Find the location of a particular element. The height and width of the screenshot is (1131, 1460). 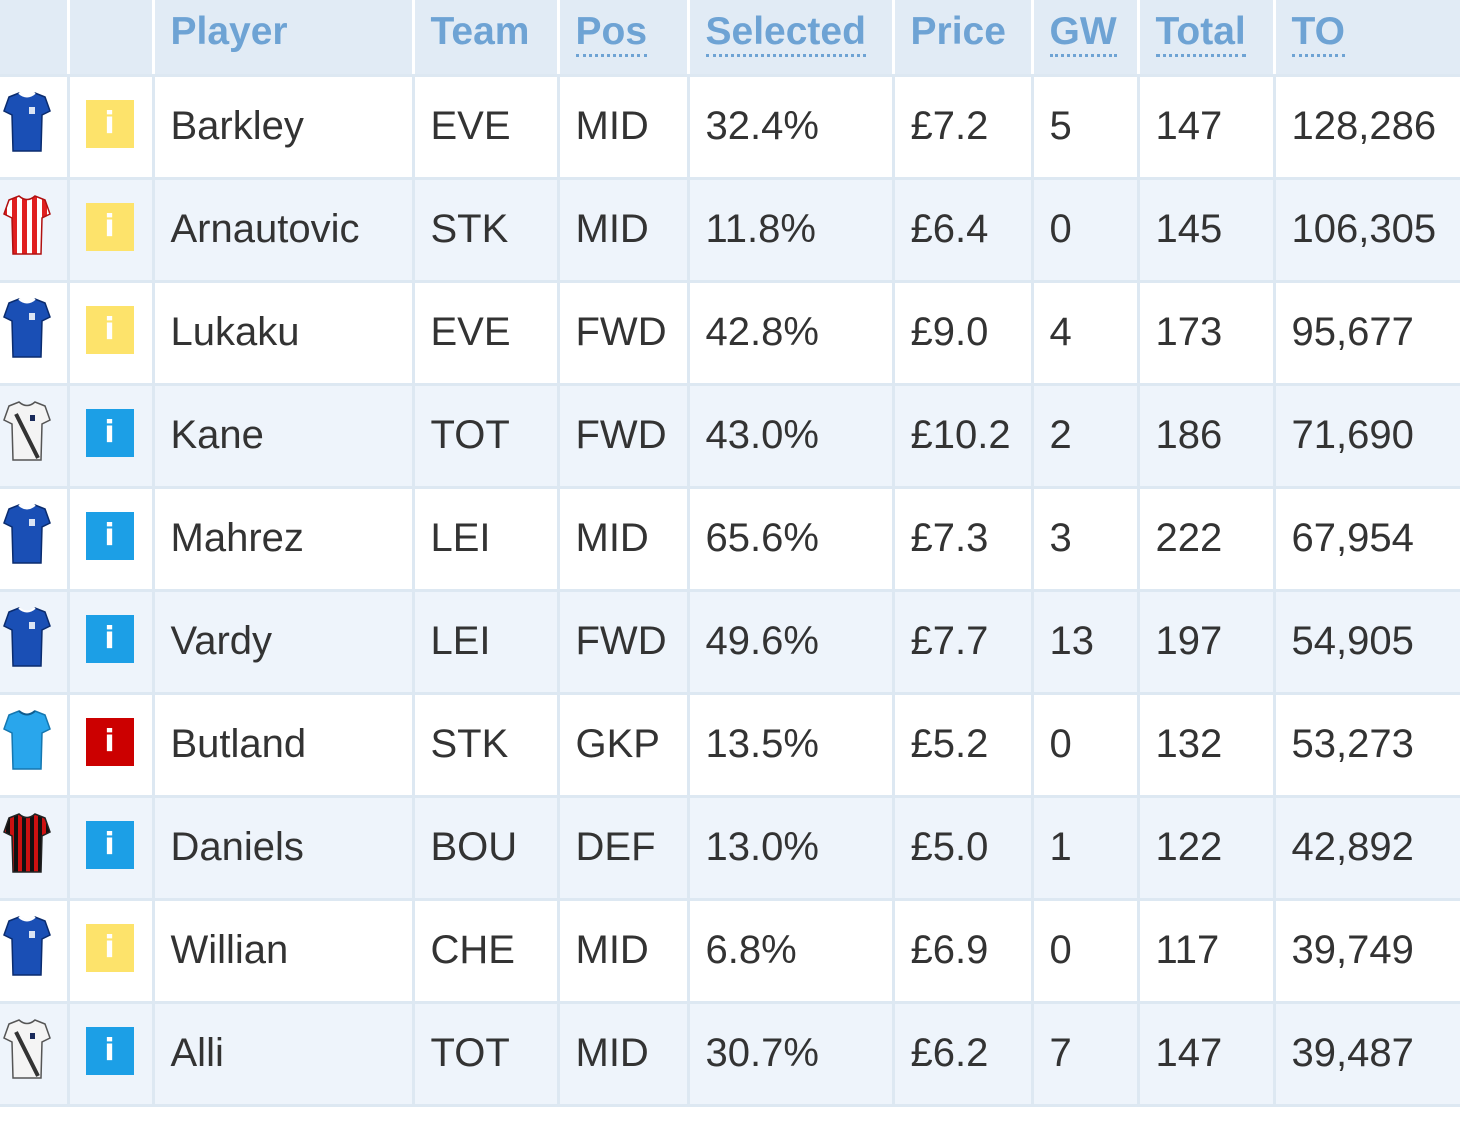

header-price: Price is located at coordinates (961, 38).